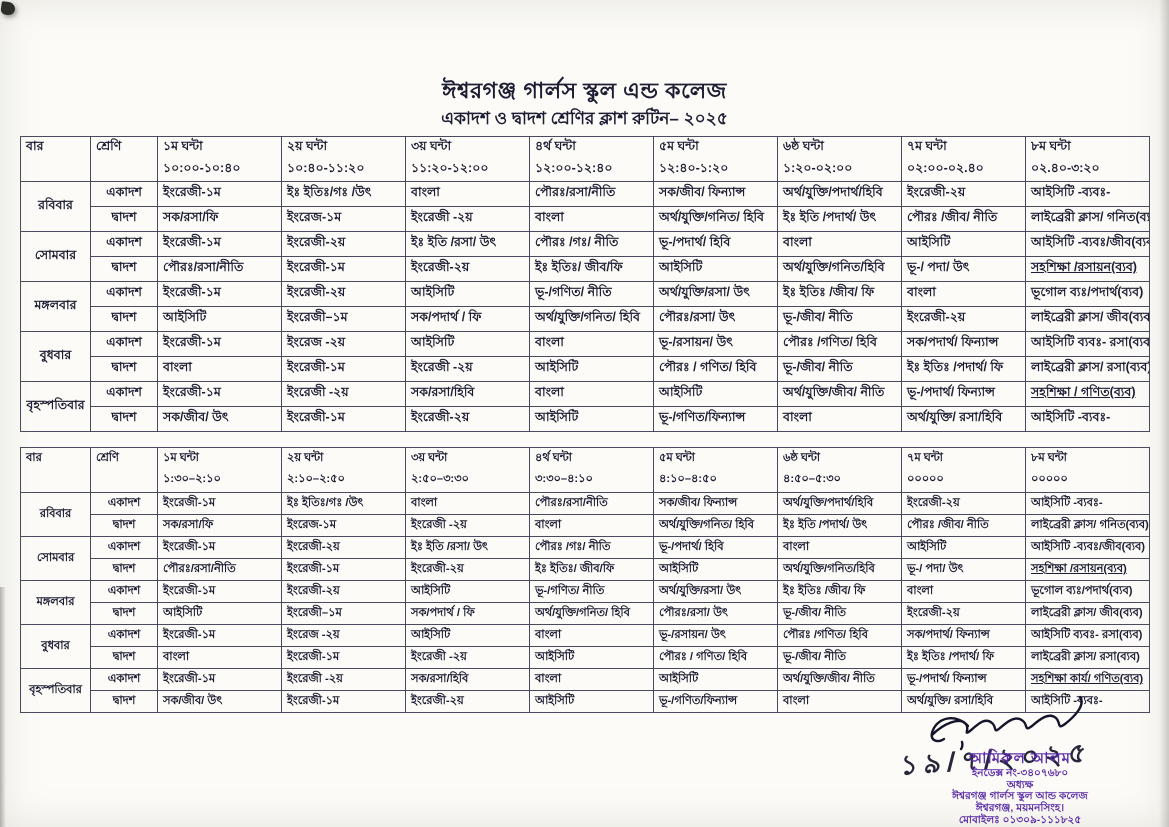 The width and height of the screenshot is (1169, 827). Describe the element at coordinates (1087, 503) in the screenshot. I see `routine-cell: আইসিটি -ব্যবঃ-` at that location.